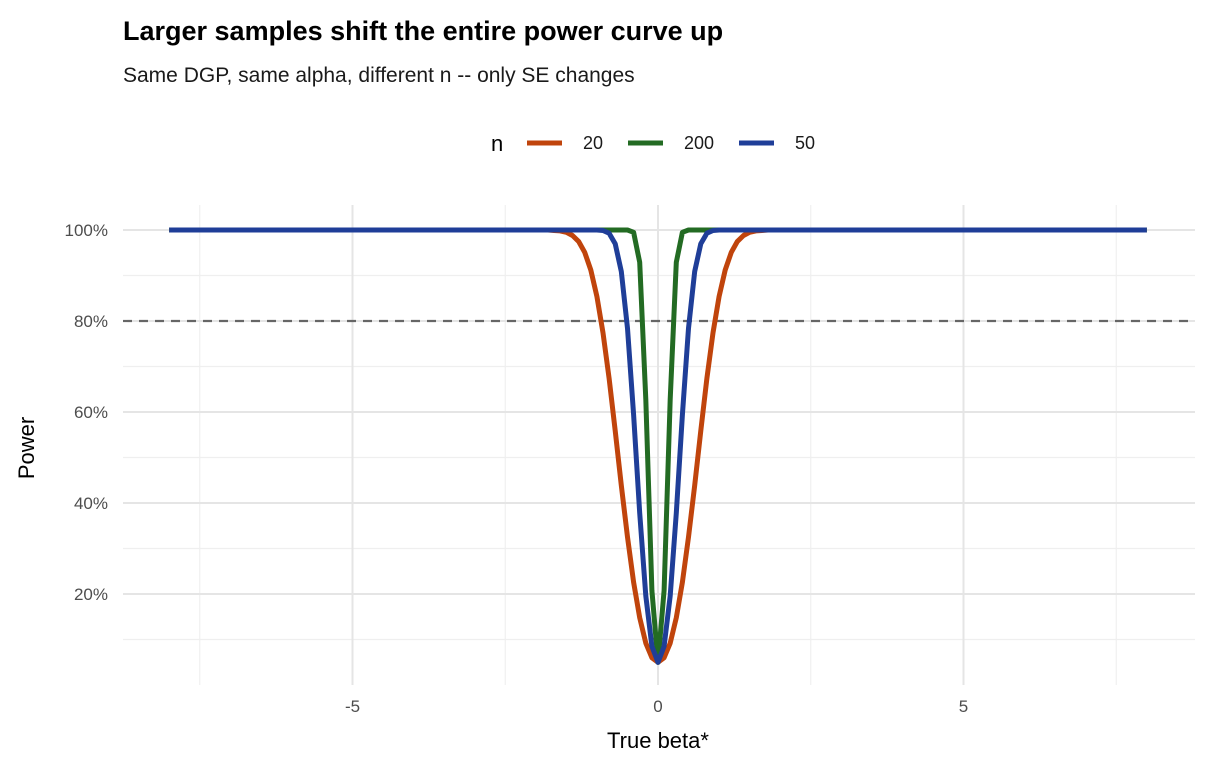 The width and height of the screenshot is (1209, 768). I want to click on x-axis-ticks: -5 0 5, so click(656, 706).